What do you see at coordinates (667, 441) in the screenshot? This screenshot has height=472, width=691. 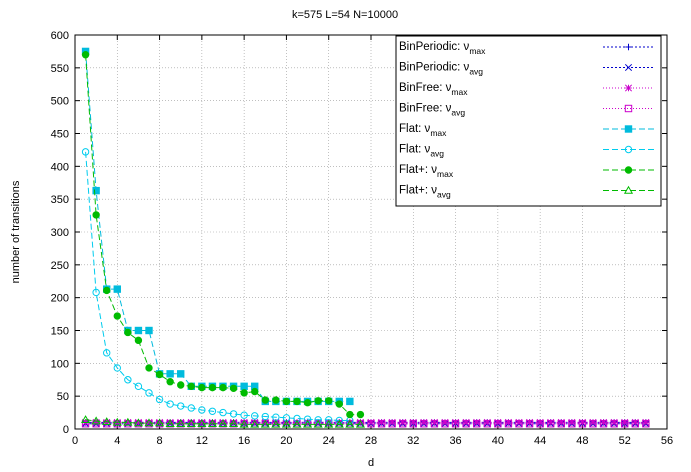 I see `x-tick-label: 56` at bounding box center [667, 441].